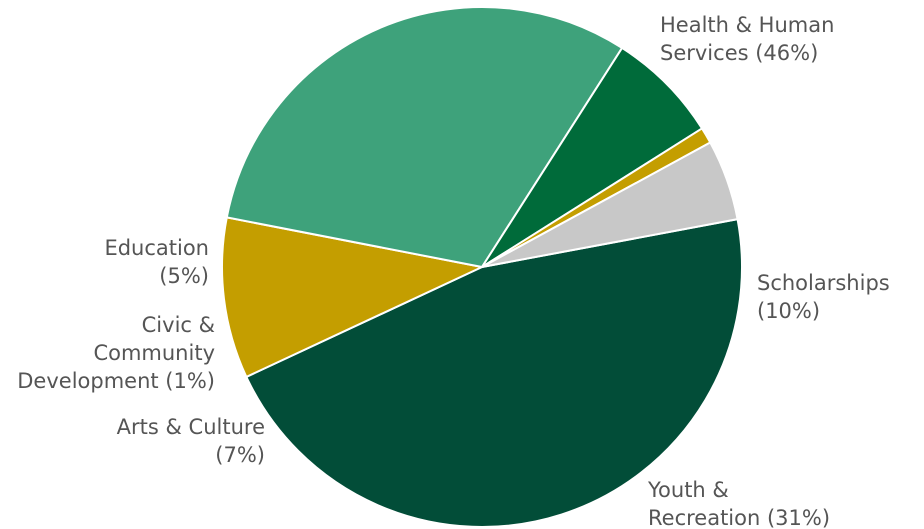 The height and width of the screenshot is (529, 924). What do you see at coordinates (747, 25) in the screenshot?
I see `pie-label-line: Health & Human` at bounding box center [747, 25].